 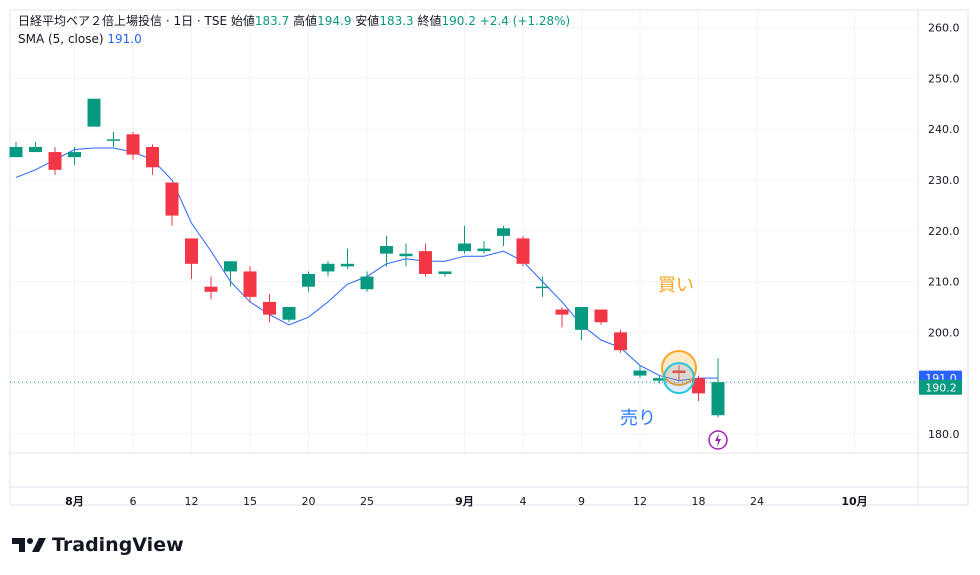 I want to click on symbol-title: 日経平均ベア２倍上場投信 · 1日 · TSE, so click(x=123, y=21).